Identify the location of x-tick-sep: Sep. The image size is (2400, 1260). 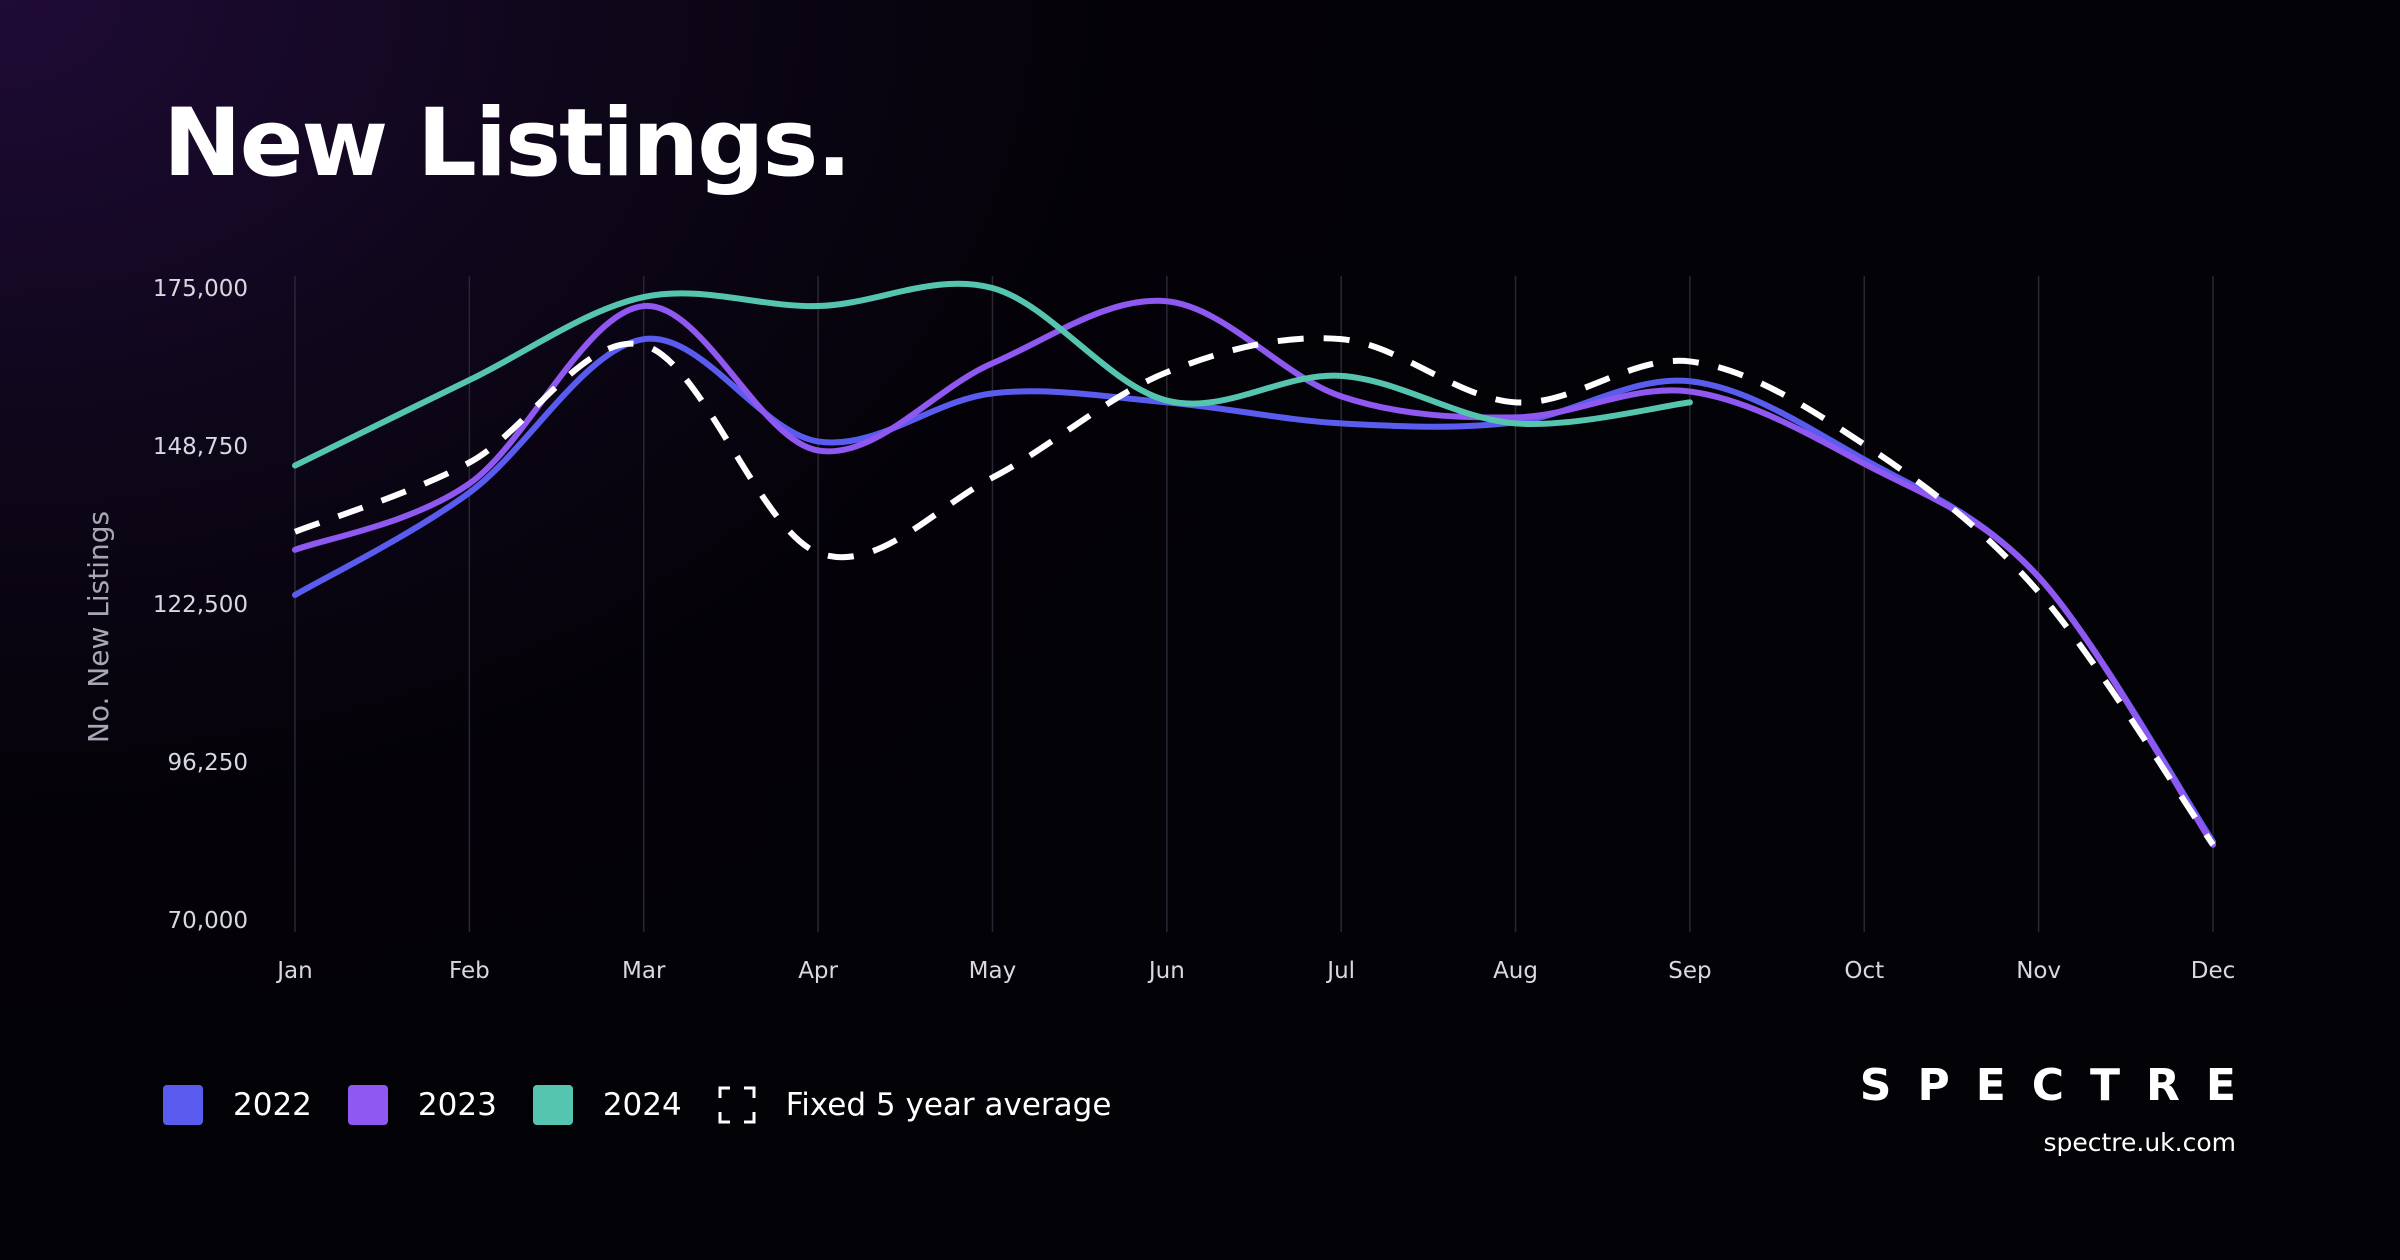
(1689, 971).